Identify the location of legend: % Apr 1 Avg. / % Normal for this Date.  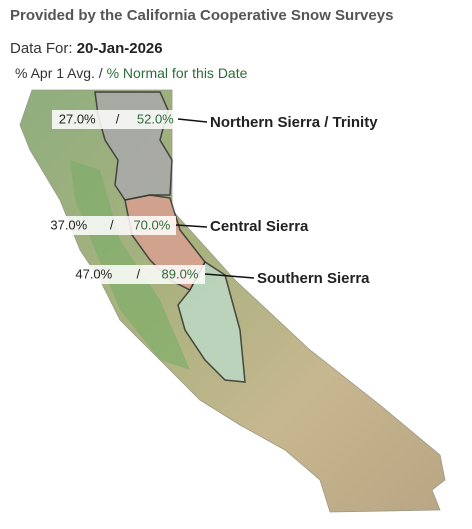
(131, 73).